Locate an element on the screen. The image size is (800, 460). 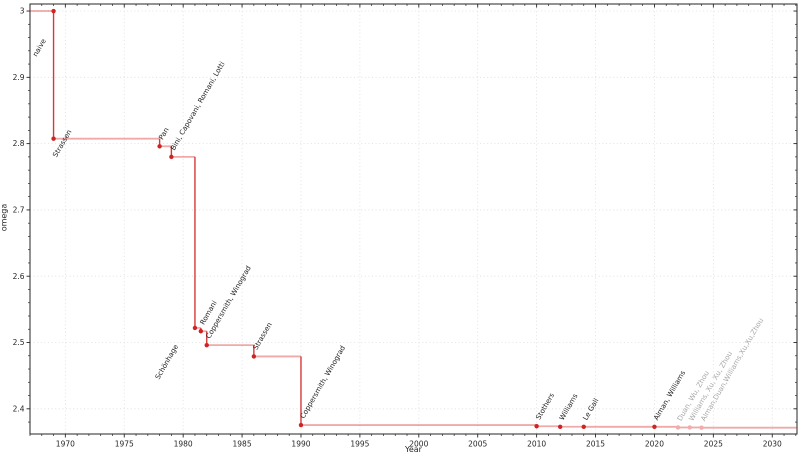
point-label: Schönhage is located at coordinates (167, 362).